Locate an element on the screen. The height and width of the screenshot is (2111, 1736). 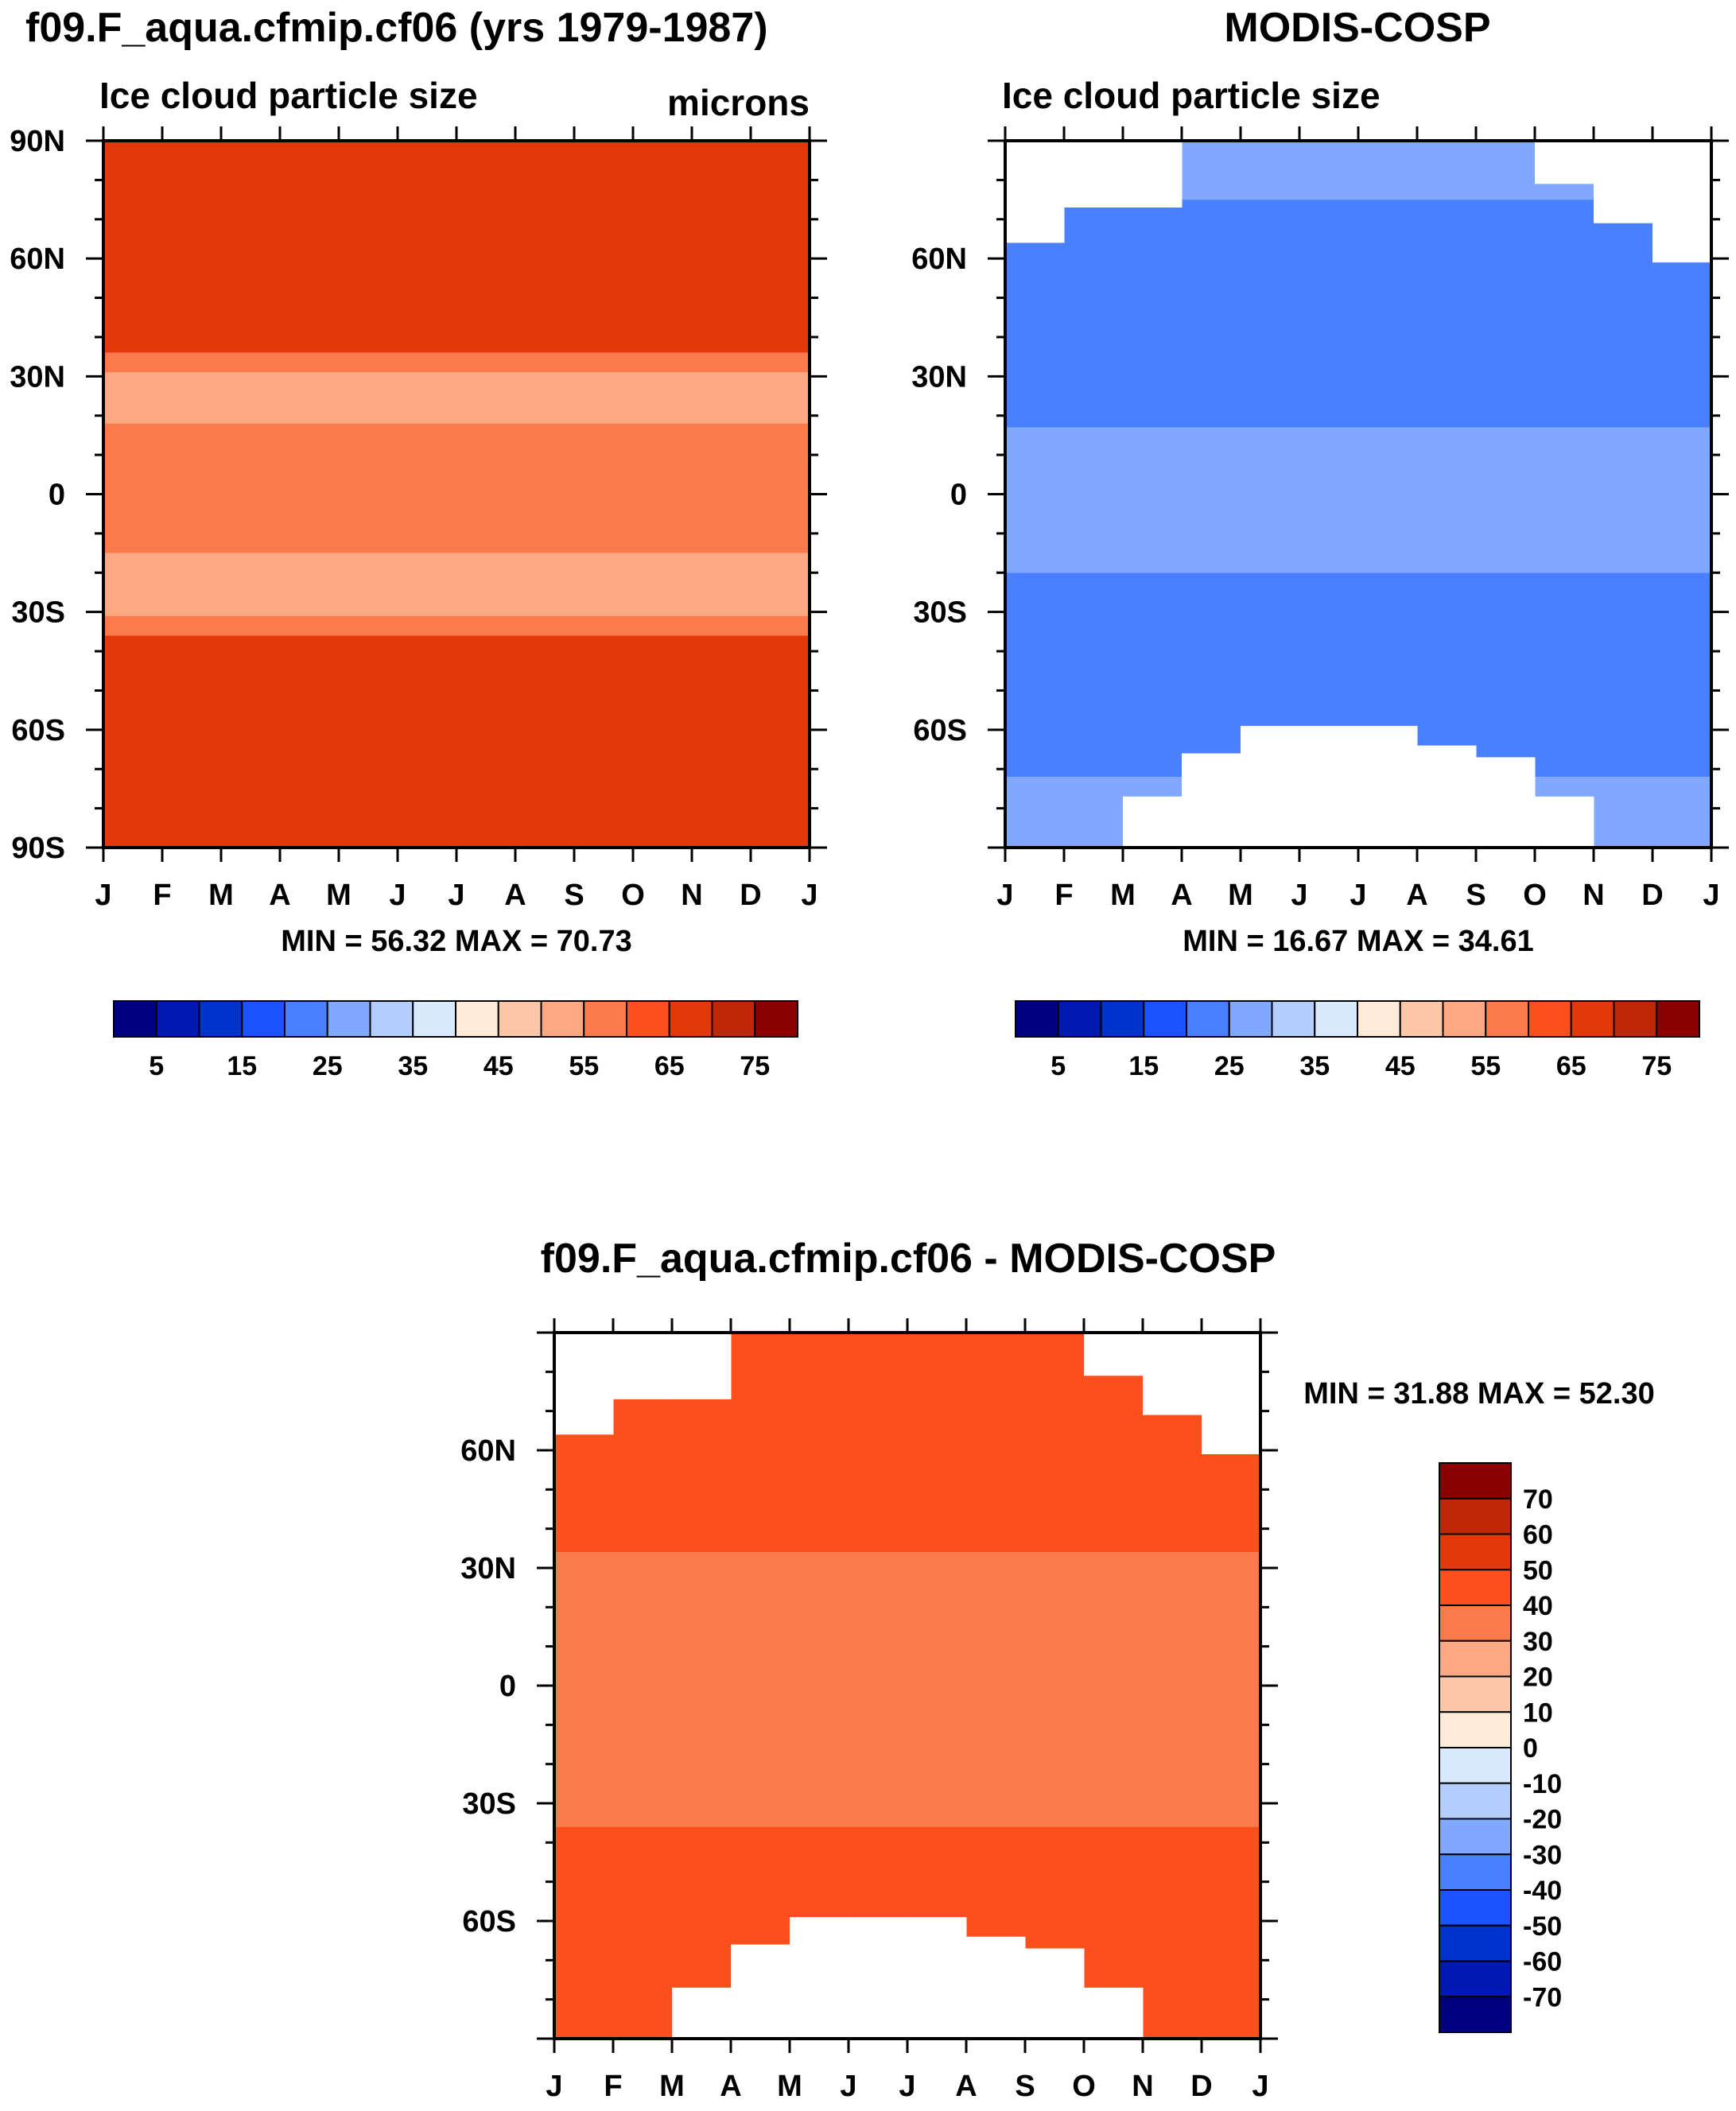
panel-diff-xlabel-11: D is located at coordinates (1201, 2086).